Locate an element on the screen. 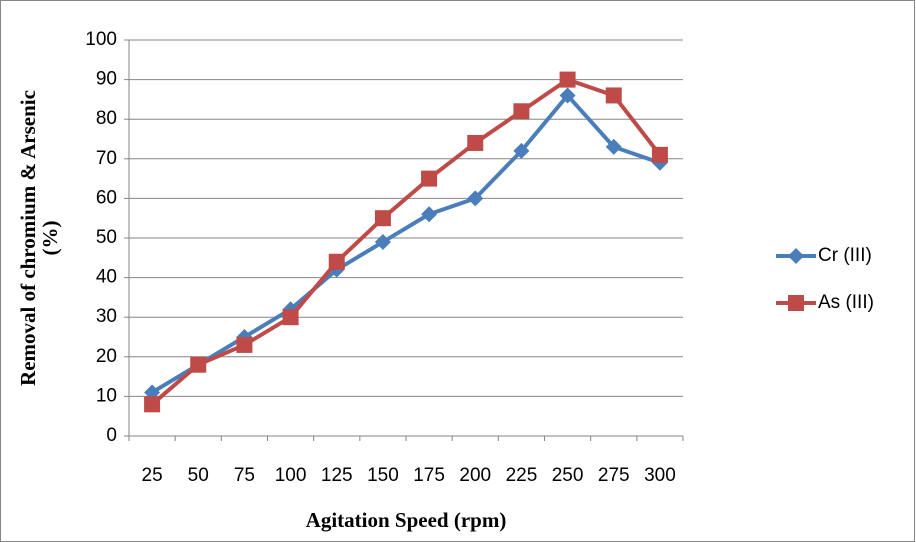 The width and height of the screenshot is (916, 542). y-tick-label: 70 is located at coordinates (106, 158).